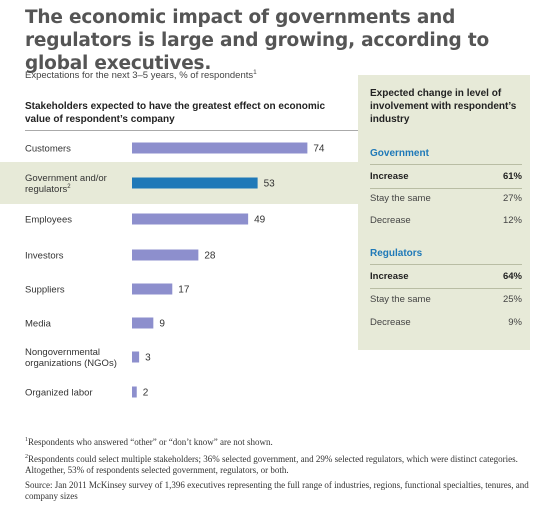 Image resolution: width=545 pixels, height=512 pixels. What do you see at coordinates (512, 276) in the screenshot?
I see `row-value: 64%` at bounding box center [512, 276].